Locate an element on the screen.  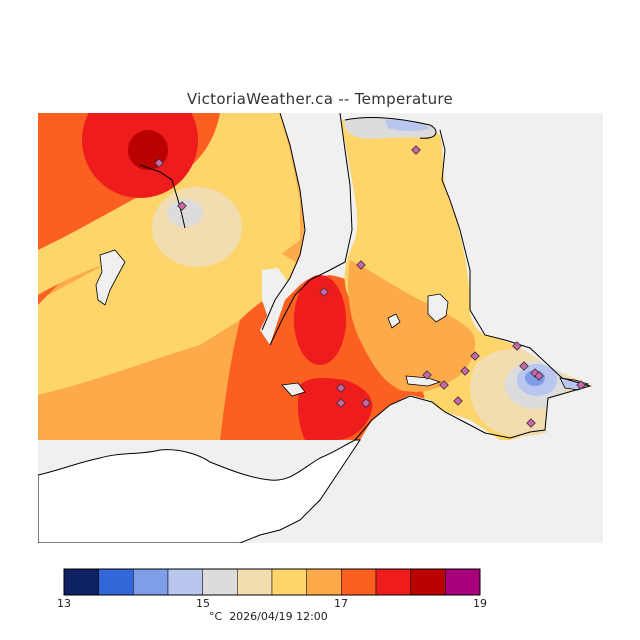
saanich-inlet is located at coordinates (306, 229).